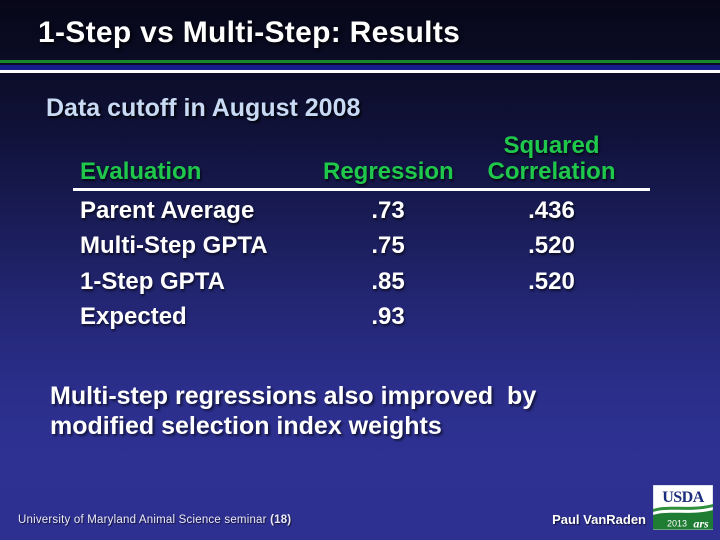  Describe the element at coordinates (174, 246) in the screenshot. I see `cell-evaluation: Multi-Step GPTA` at that location.